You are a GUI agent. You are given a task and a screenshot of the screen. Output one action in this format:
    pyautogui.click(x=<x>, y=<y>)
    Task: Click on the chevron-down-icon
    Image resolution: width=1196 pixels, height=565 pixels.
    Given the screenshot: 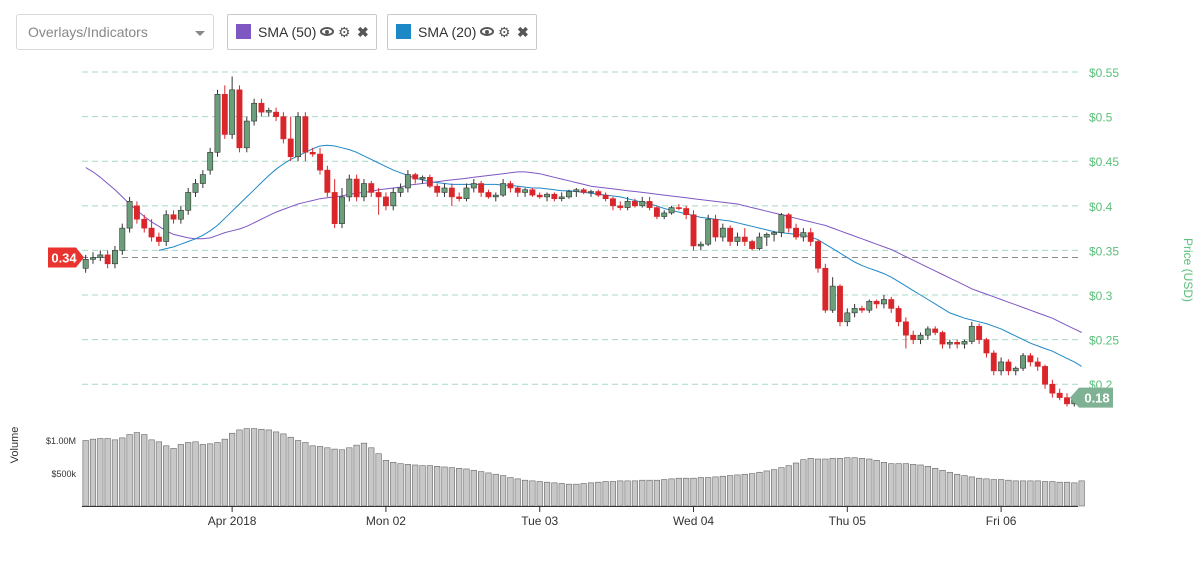 What is the action you would take?
    pyautogui.click(x=200, y=33)
    